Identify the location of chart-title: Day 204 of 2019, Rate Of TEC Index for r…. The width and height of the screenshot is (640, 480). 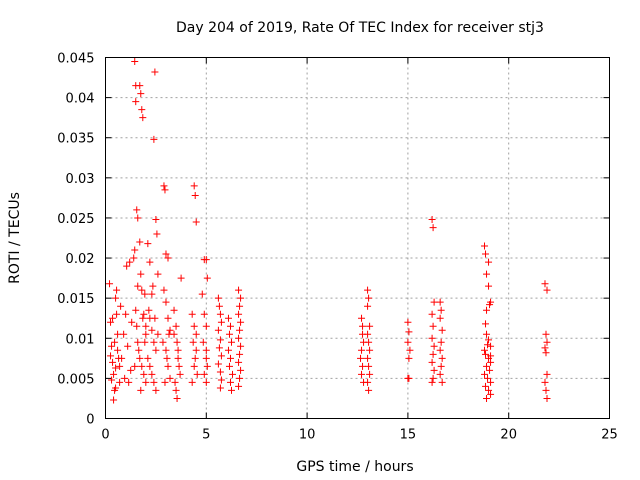
(360, 28).